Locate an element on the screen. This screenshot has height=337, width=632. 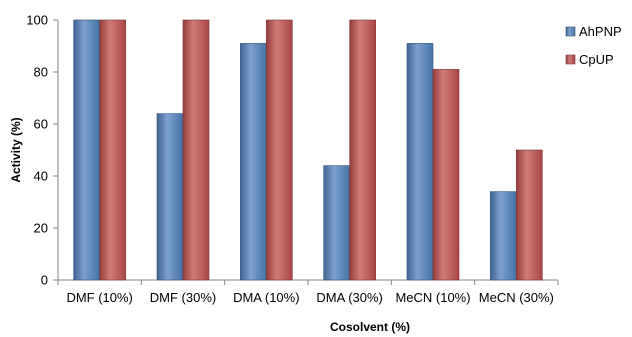
y-axis-title: Activity (%) is located at coordinates (16, 149).